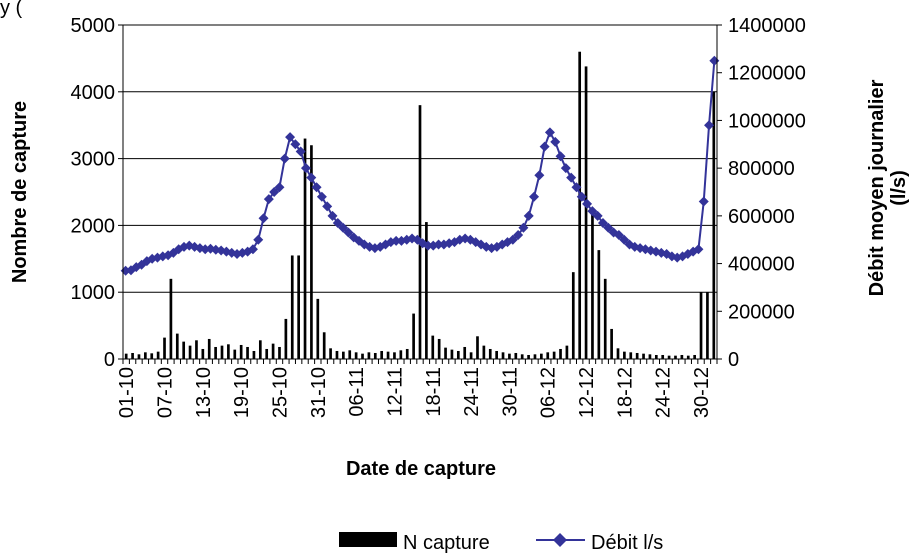 This screenshot has width=909, height=553. Describe the element at coordinates (11, 9) in the screenshot. I see `header-fragment: y (` at that location.